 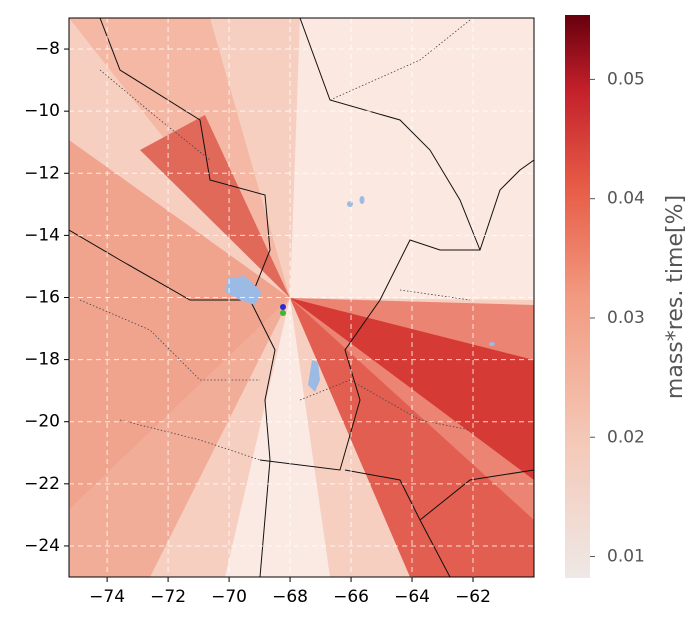 I want to click on y-tick-label: −20, so click(x=42, y=422).